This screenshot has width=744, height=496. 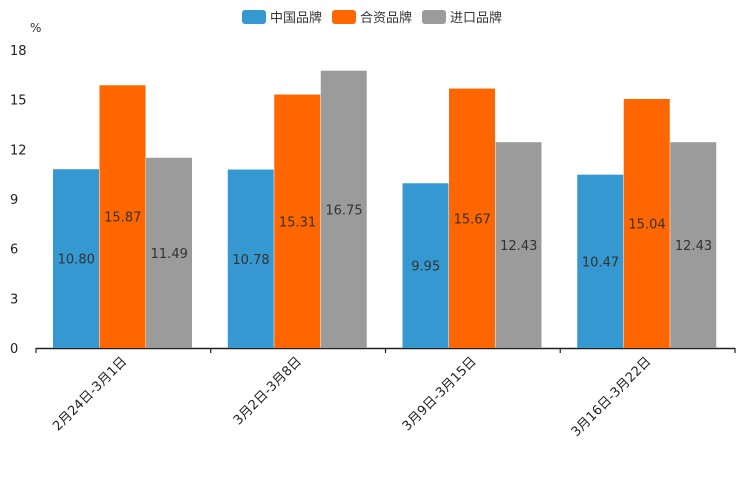 I want to click on data-label-2-1: 15.67, so click(x=472, y=219).